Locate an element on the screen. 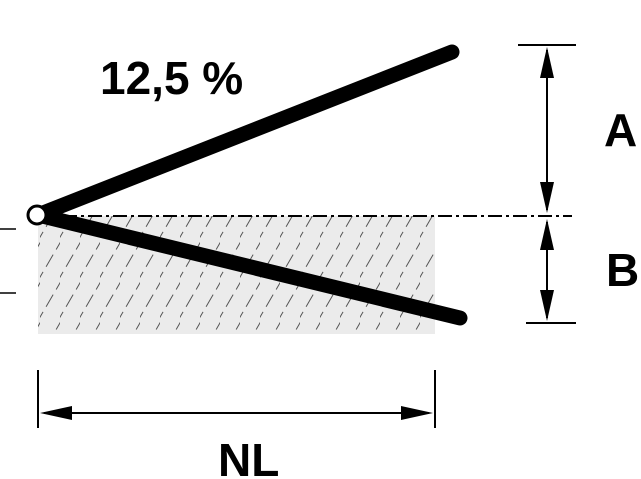  dim-b-arrow-top is located at coordinates (547, 234).